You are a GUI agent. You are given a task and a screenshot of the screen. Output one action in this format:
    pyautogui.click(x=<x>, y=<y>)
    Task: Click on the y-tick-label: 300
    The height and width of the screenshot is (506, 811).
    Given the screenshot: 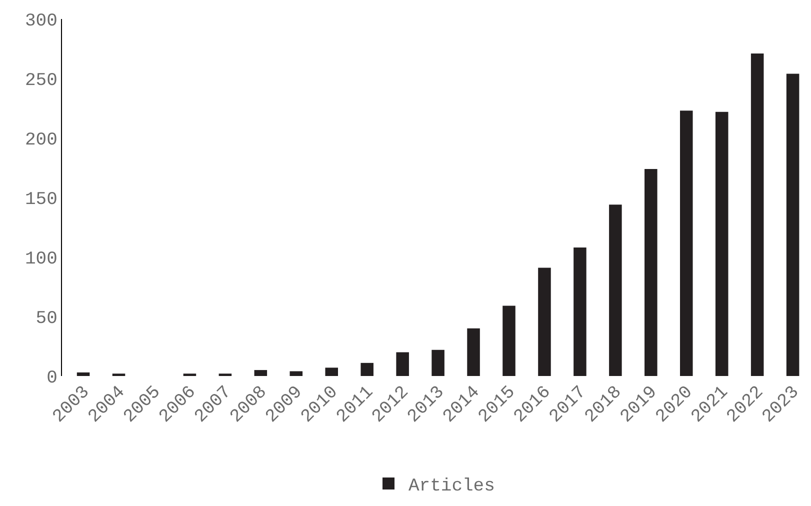 What is the action you would take?
    pyautogui.click(x=41, y=21)
    